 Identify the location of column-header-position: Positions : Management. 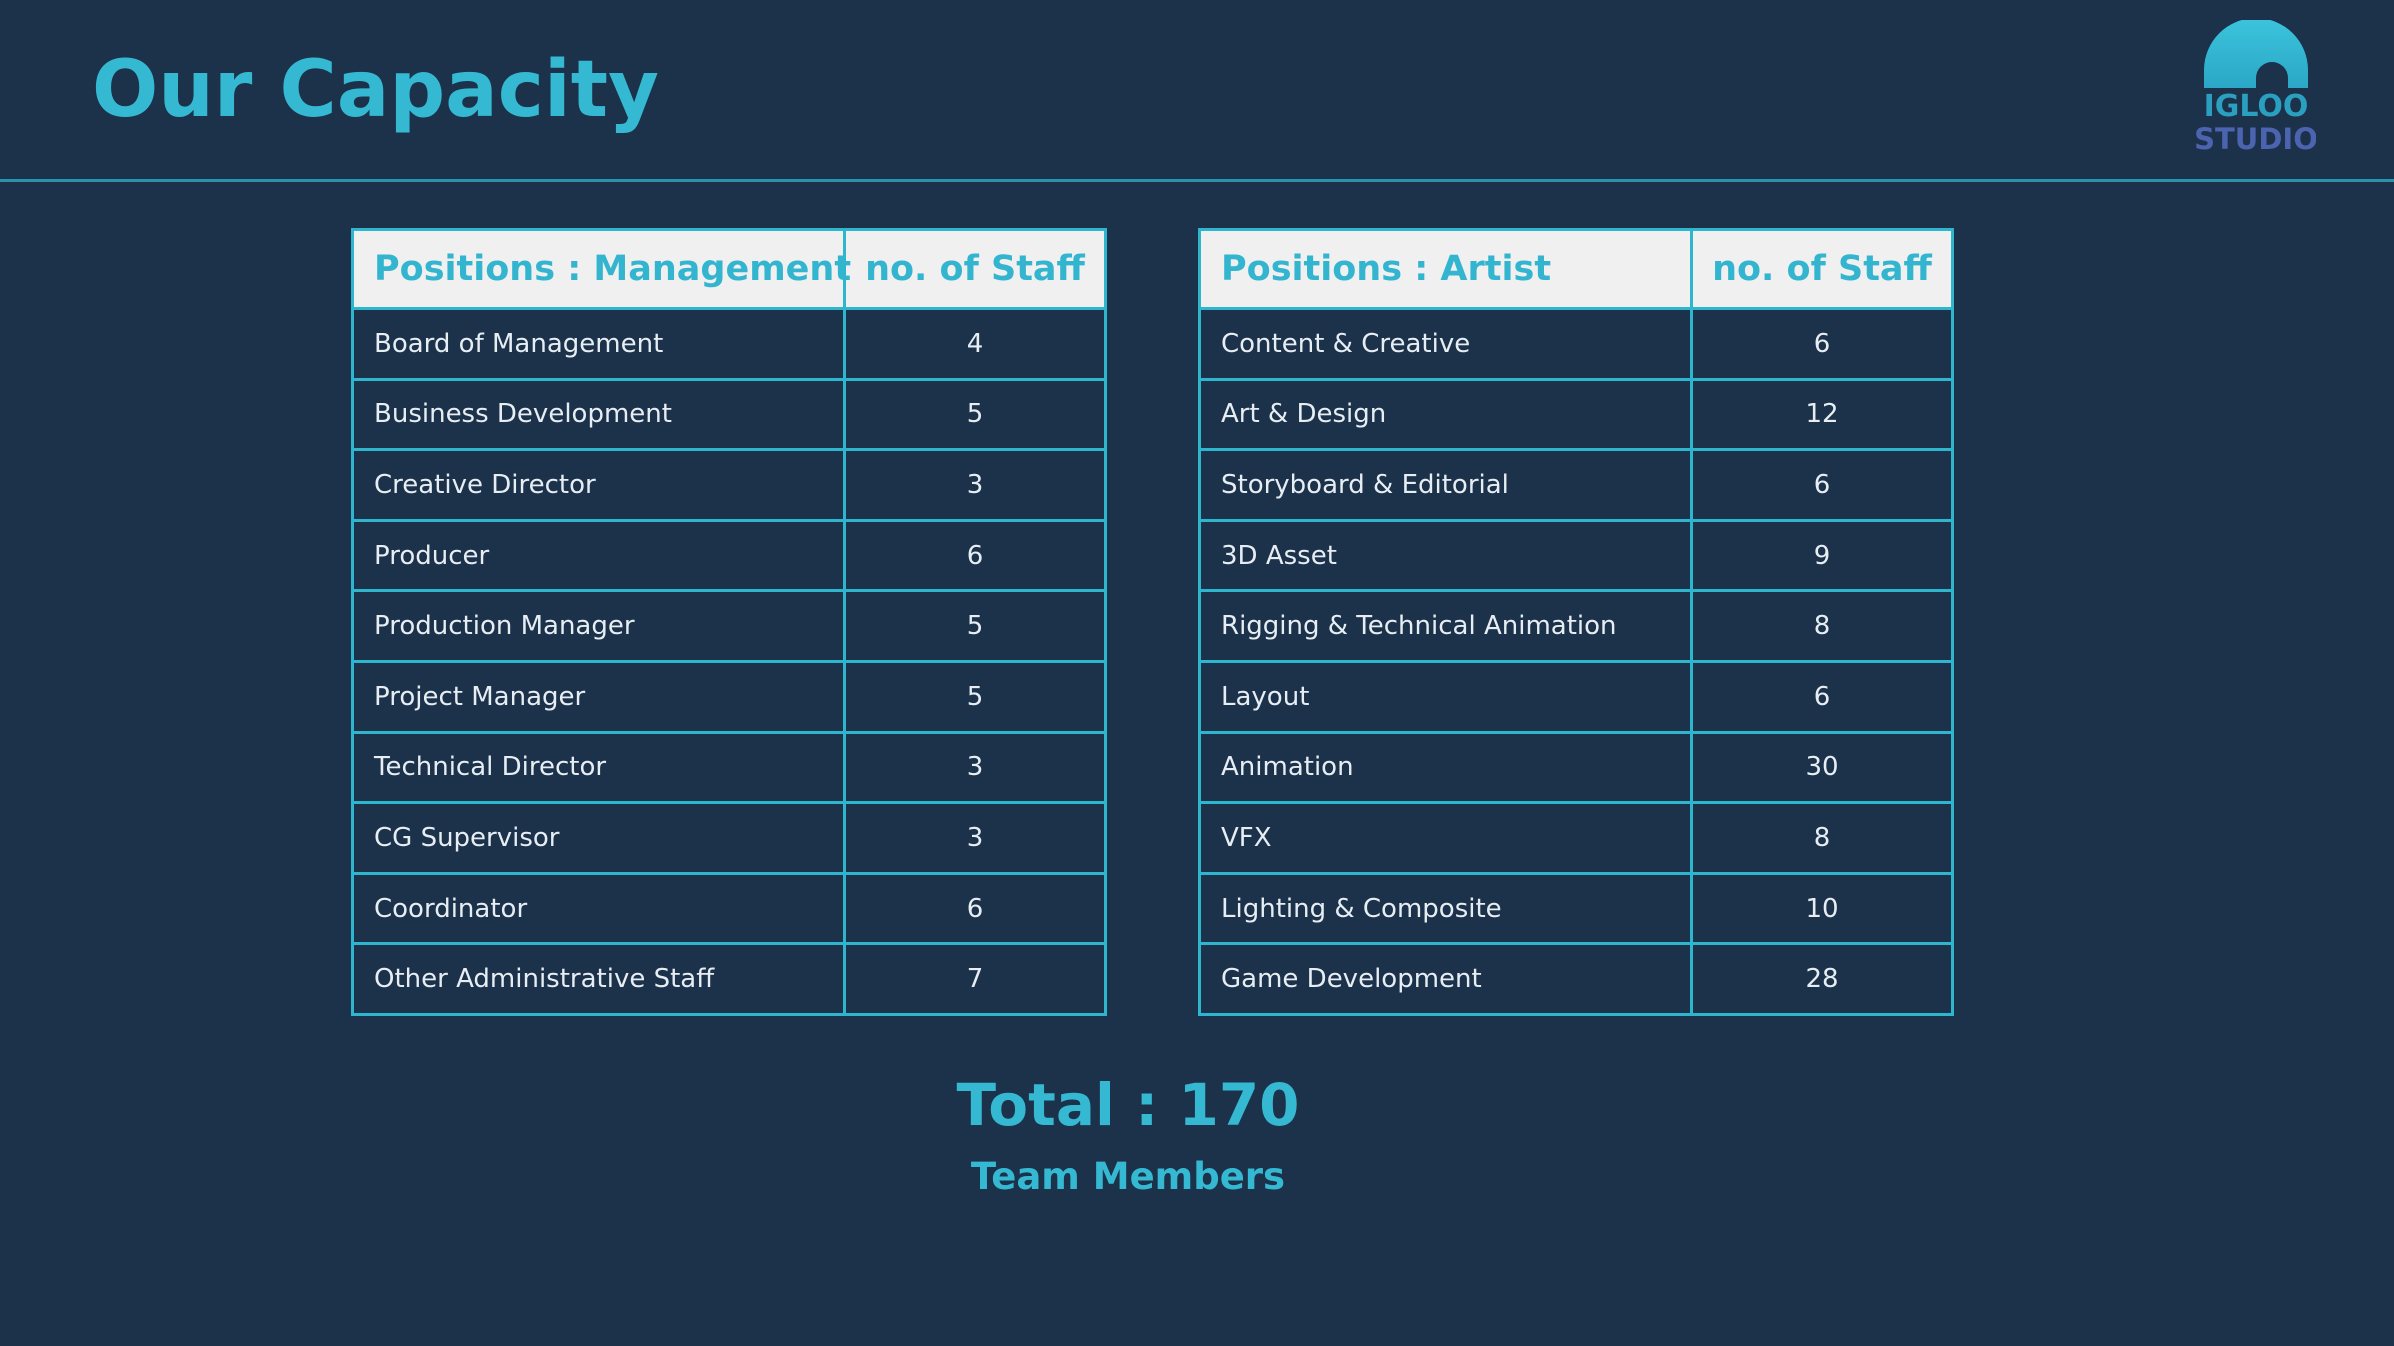
(601, 269).